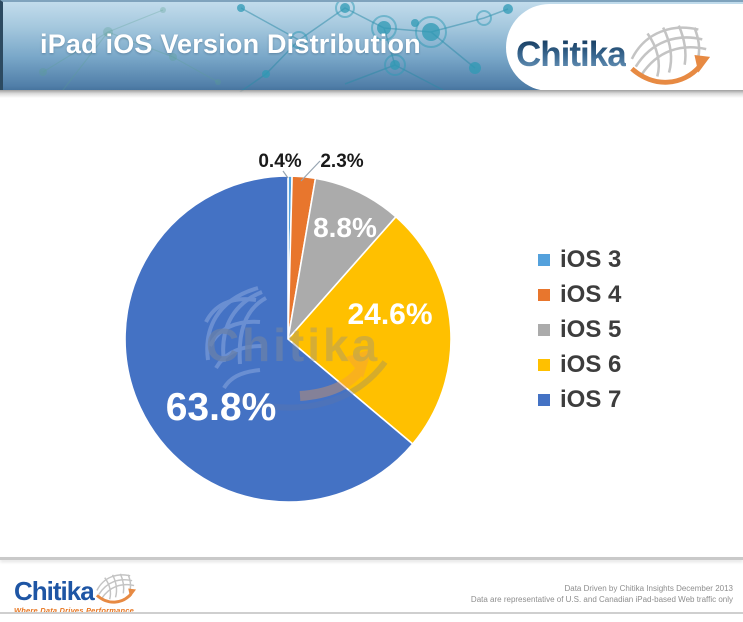  What do you see at coordinates (345, 227) in the screenshot?
I see `pie-label-ios-5: 8.8%` at bounding box center [345, 227].